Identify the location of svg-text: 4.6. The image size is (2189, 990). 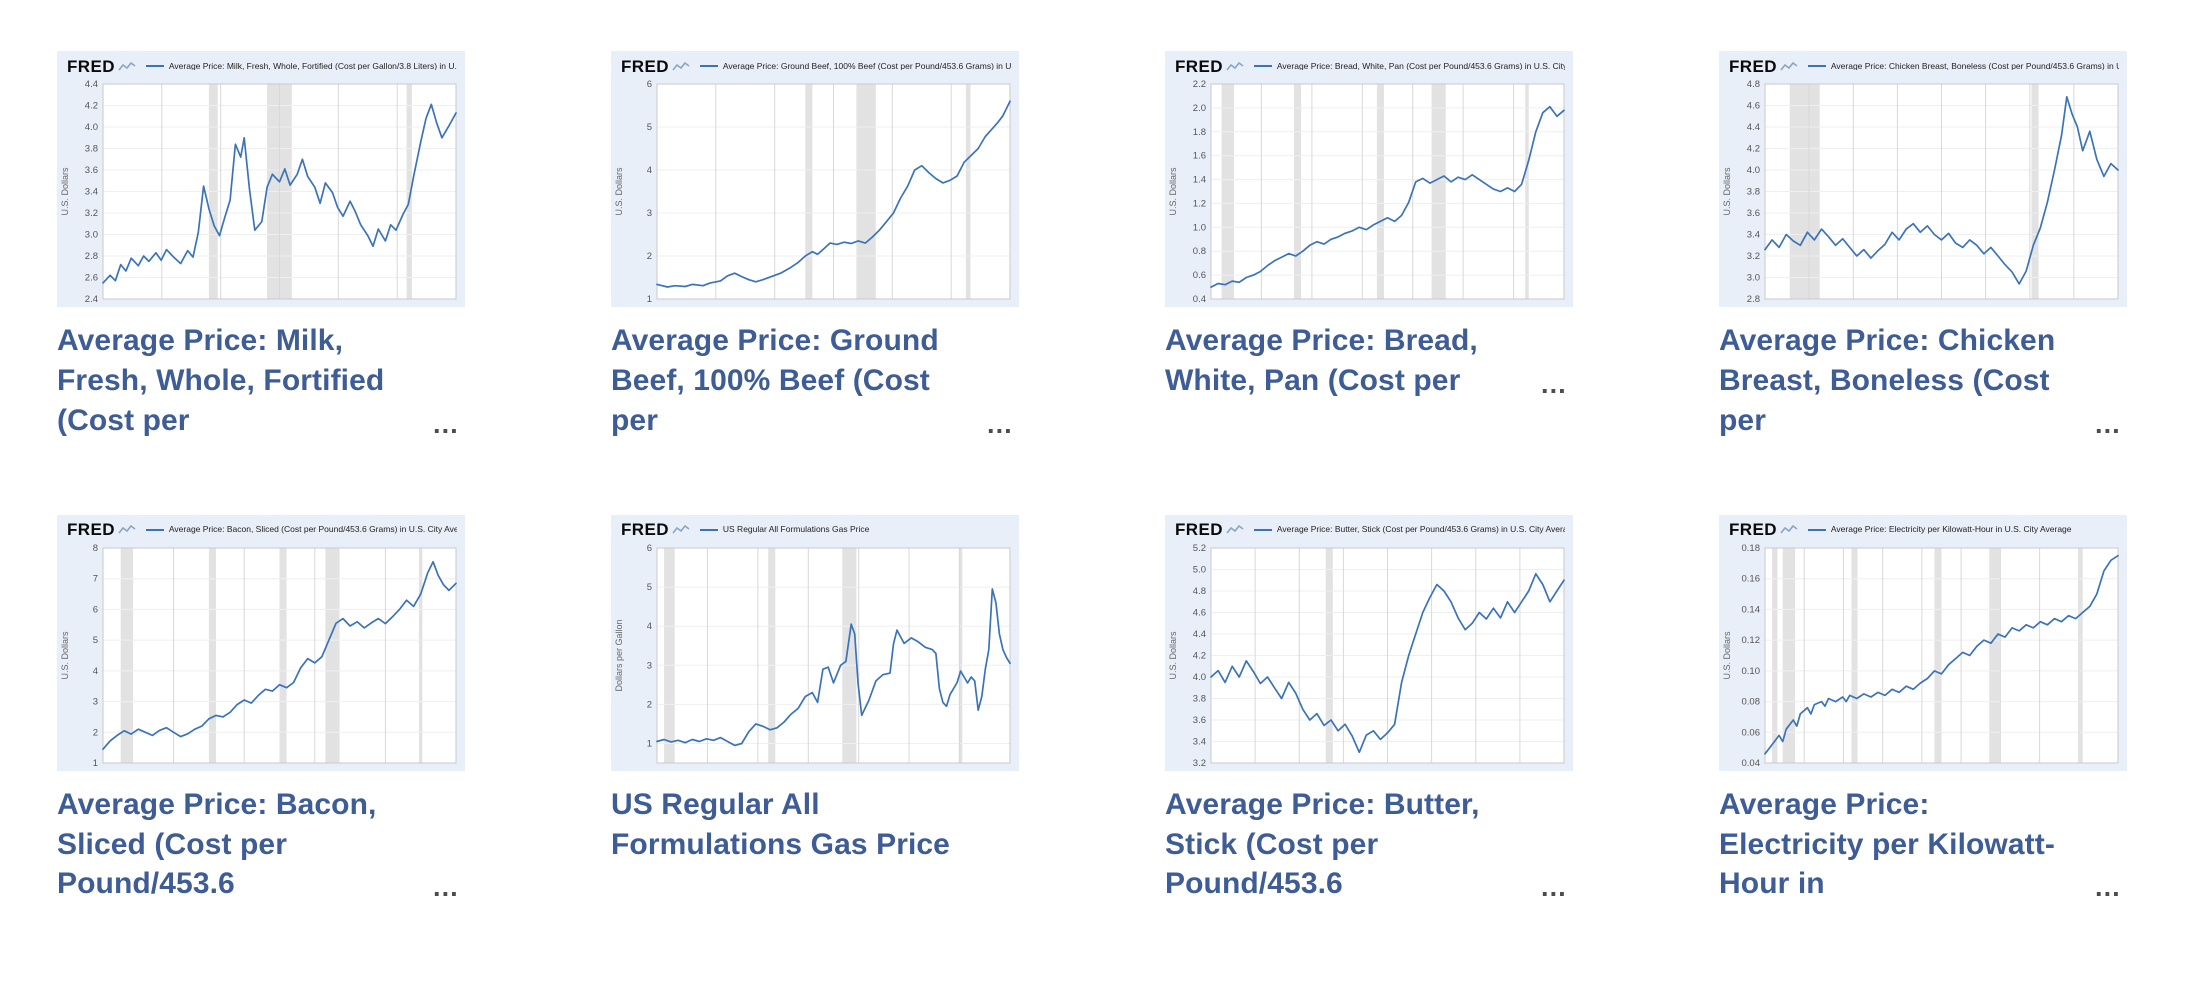
(1753, 106).